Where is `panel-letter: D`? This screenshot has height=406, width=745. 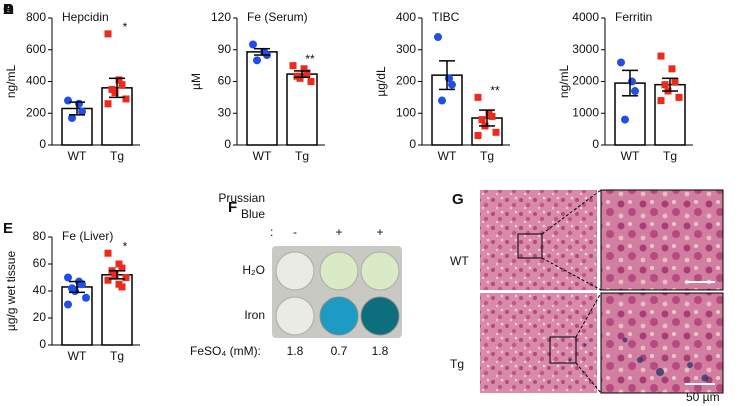
panel-letter: D is located at coordinates (8, 9).